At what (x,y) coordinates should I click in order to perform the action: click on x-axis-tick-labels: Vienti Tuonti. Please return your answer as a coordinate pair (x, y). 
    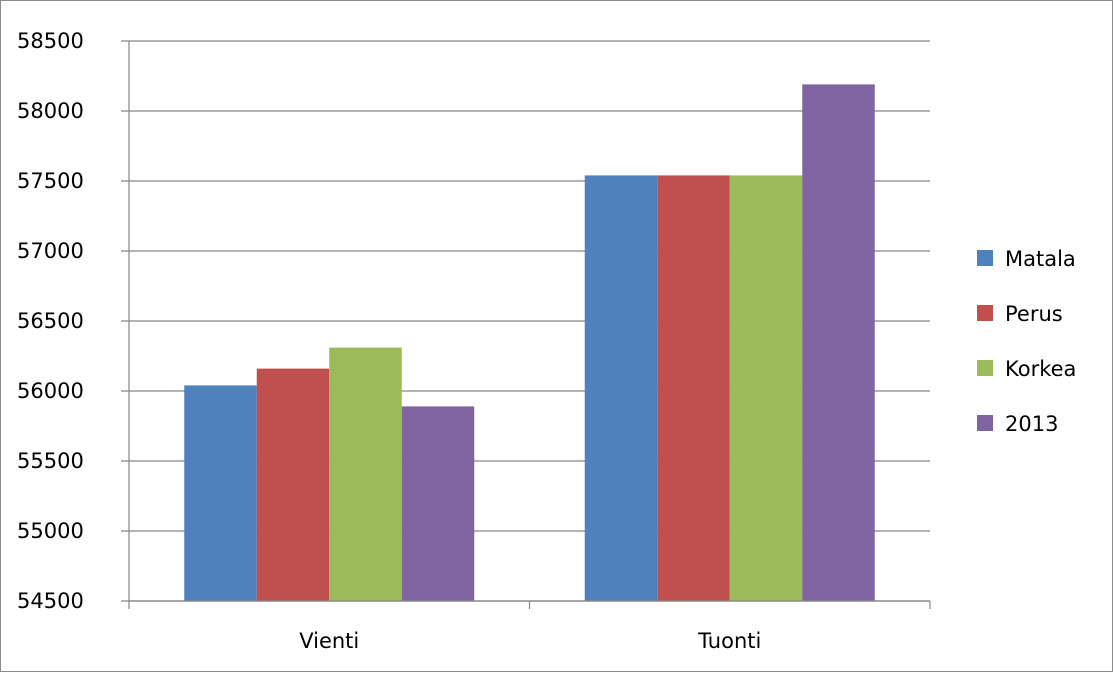
    Looking at the image, I should click on (530, 641).